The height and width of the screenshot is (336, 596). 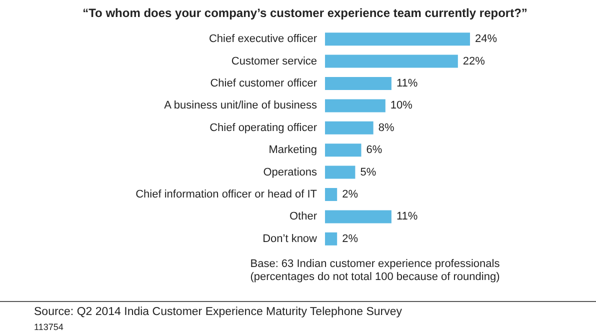 I want to click on y-tick-label: Marketing, so click(x=292, y=150).